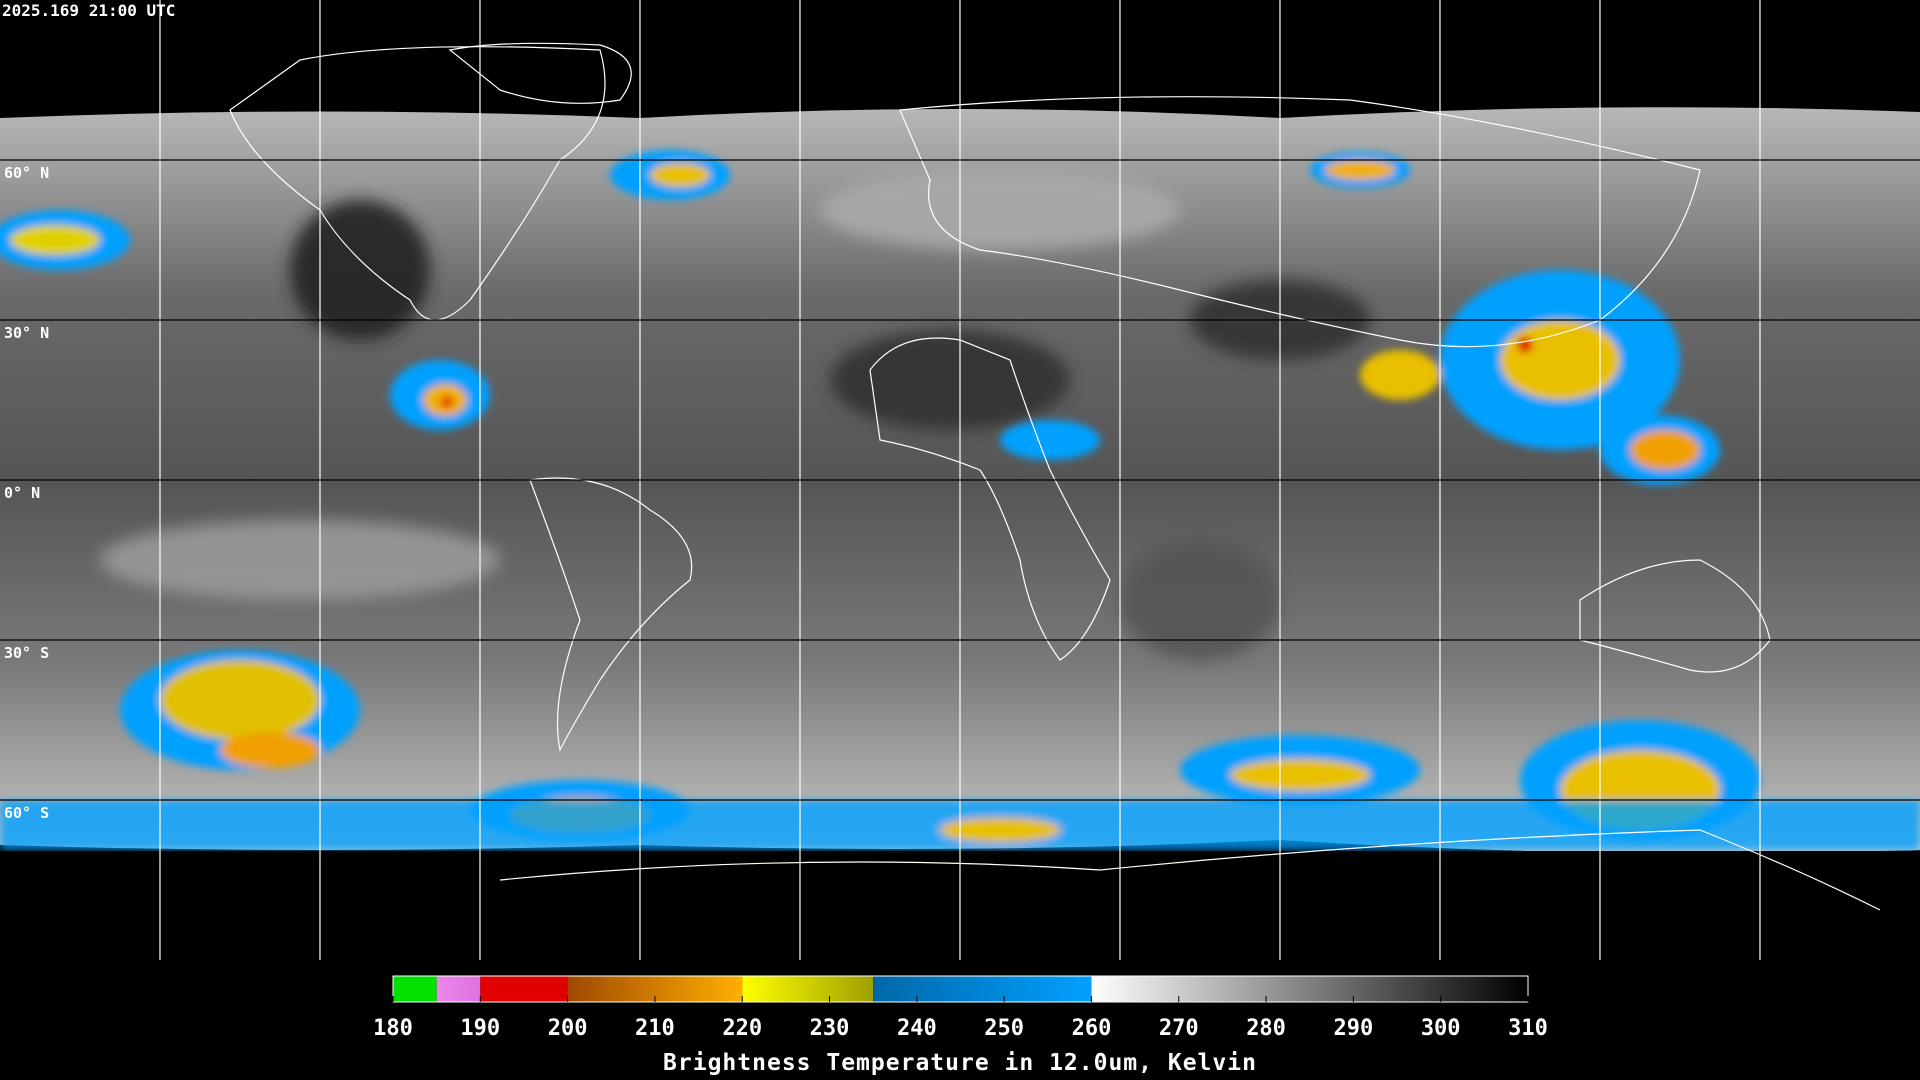 Image resolution: width=1920 pixels, height=1080 pixels. Describe the element at coordinates (960, 1063) in the screenshot. I see `colorbar-title: Brightness Temperature in 12.0um, Kelvin` at that location.